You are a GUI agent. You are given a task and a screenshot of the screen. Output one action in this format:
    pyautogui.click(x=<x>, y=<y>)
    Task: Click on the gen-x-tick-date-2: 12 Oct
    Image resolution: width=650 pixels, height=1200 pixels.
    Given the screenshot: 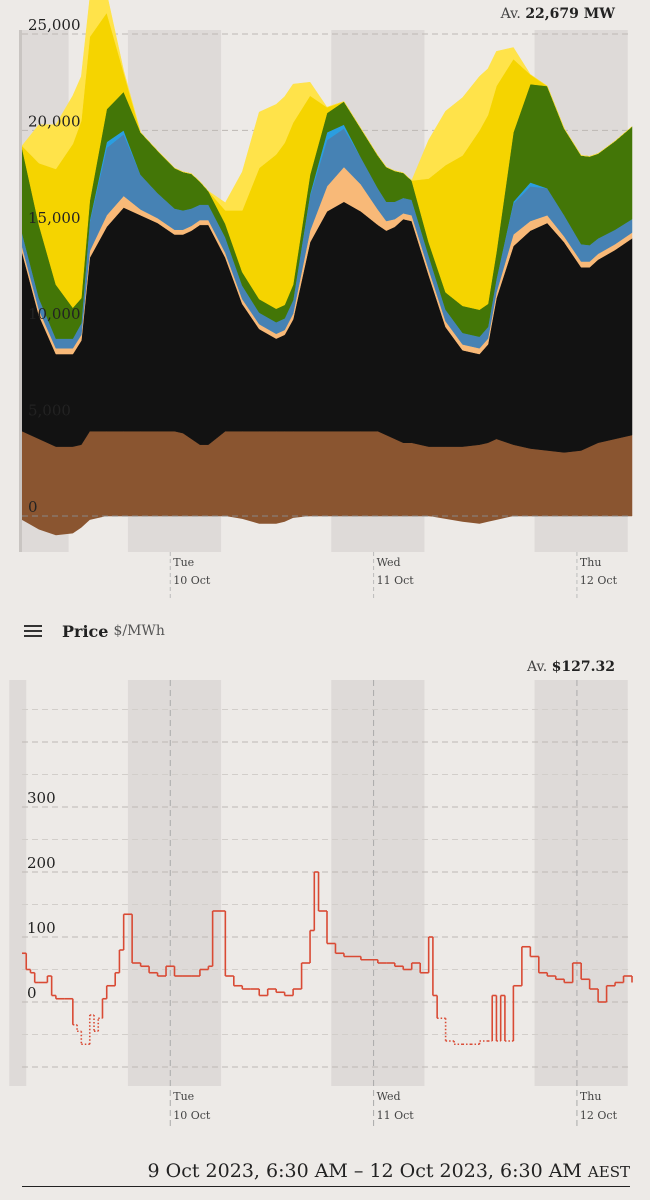 What is the action you would take?
    pyautogui.click(x=599, y=580)
    